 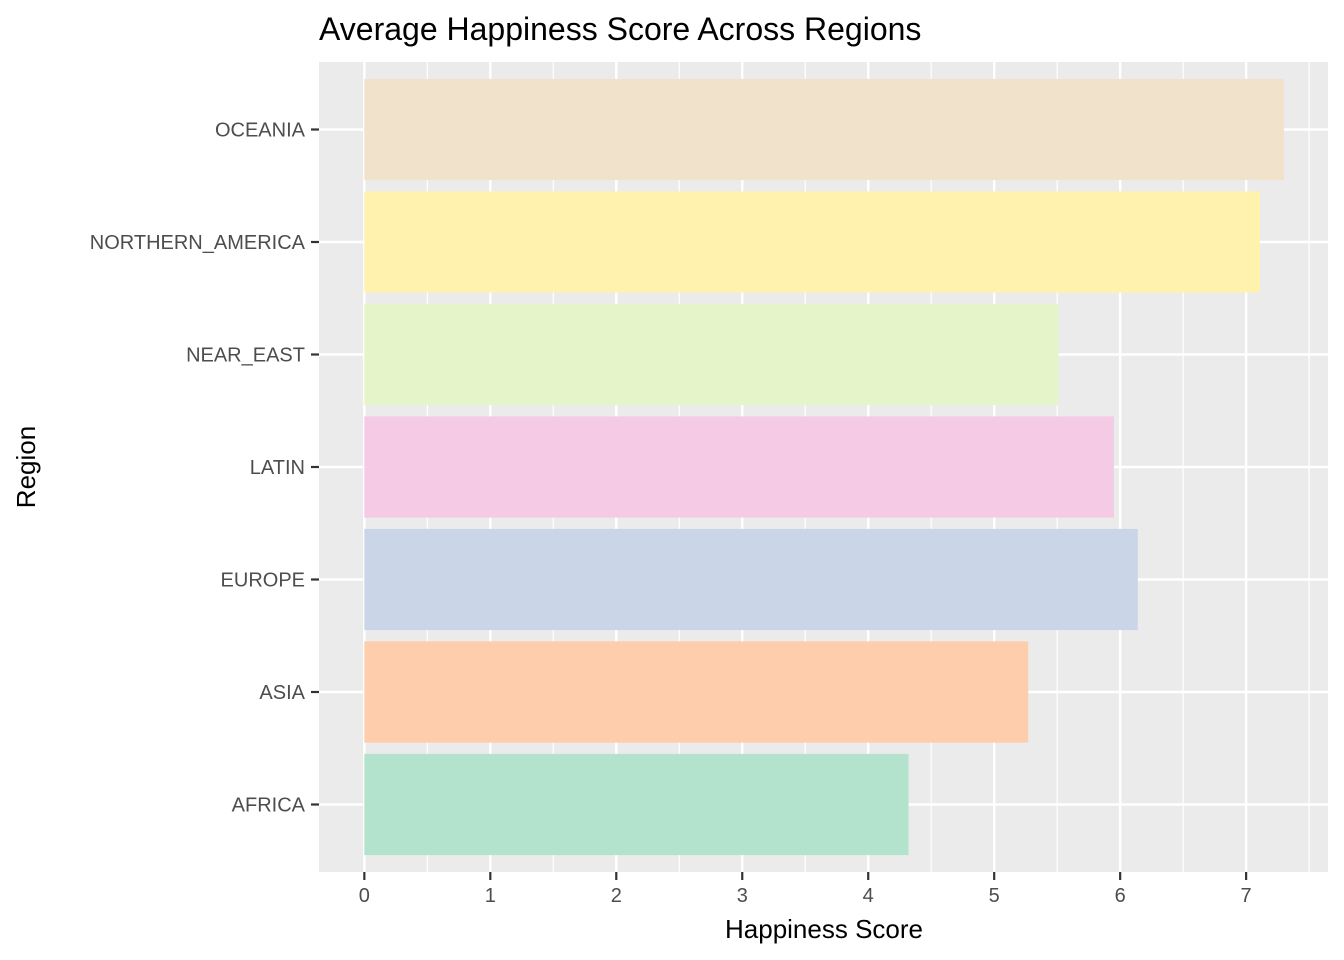 What do you see at coordinates (364, 896) in the screenshot?
I see `x-tick-label: 0` at bounding box center [364, 896].